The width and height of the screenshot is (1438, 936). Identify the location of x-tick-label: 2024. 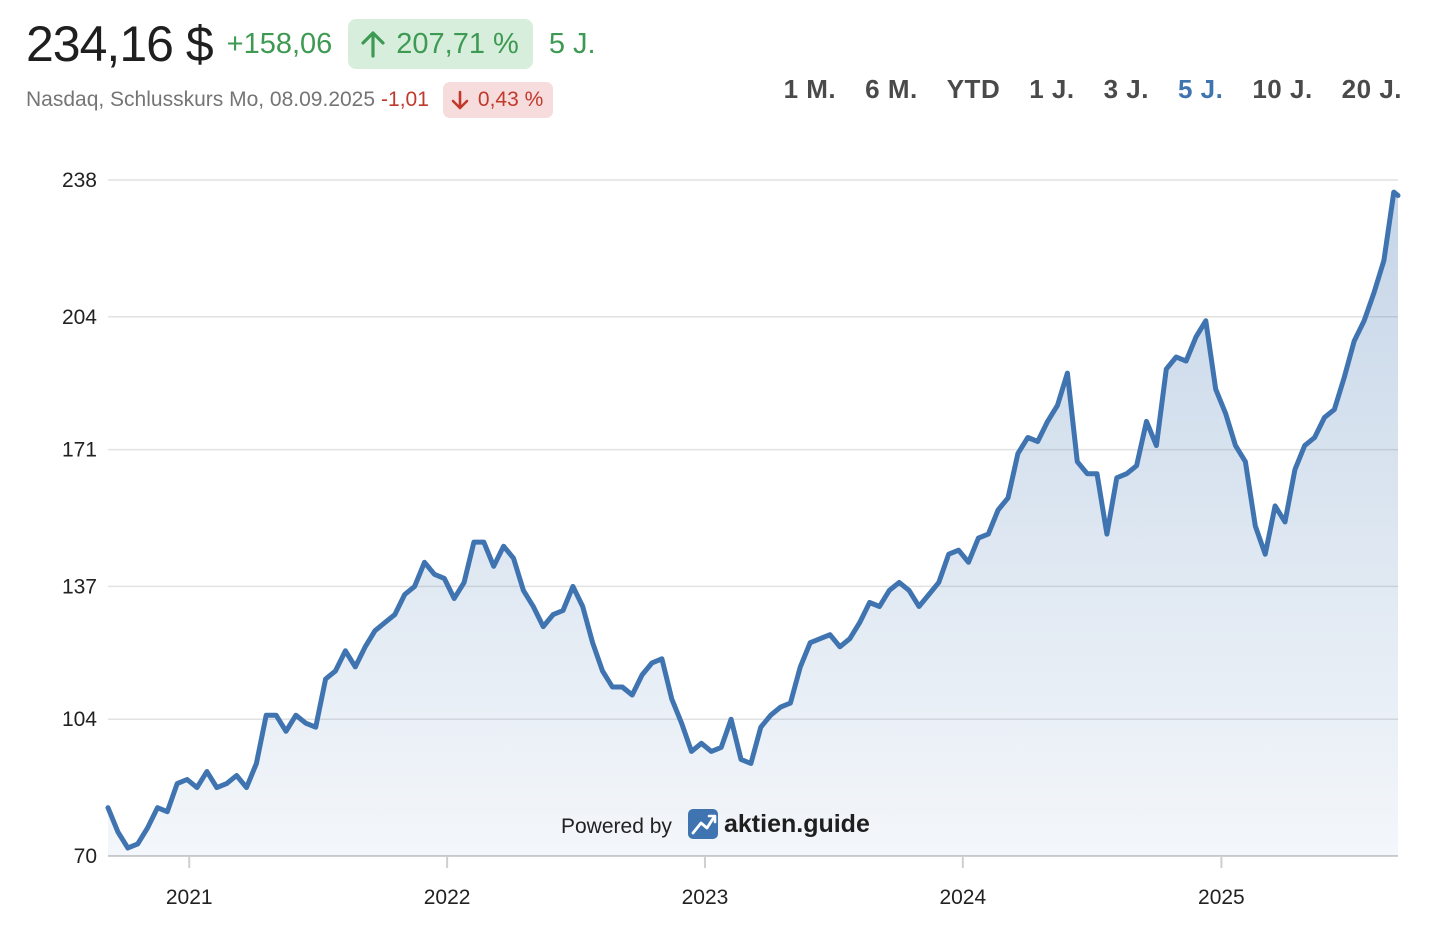
(962, 897).